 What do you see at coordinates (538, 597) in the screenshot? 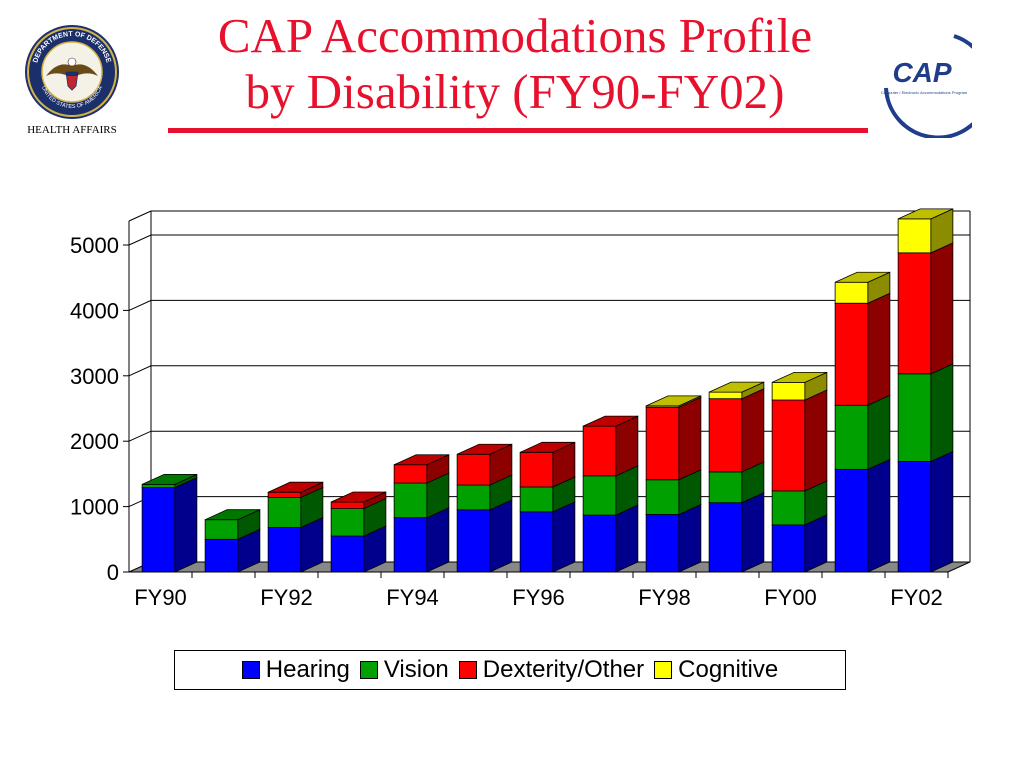
I see `x-tick-label: FY96` at bounding box center [538, 597].